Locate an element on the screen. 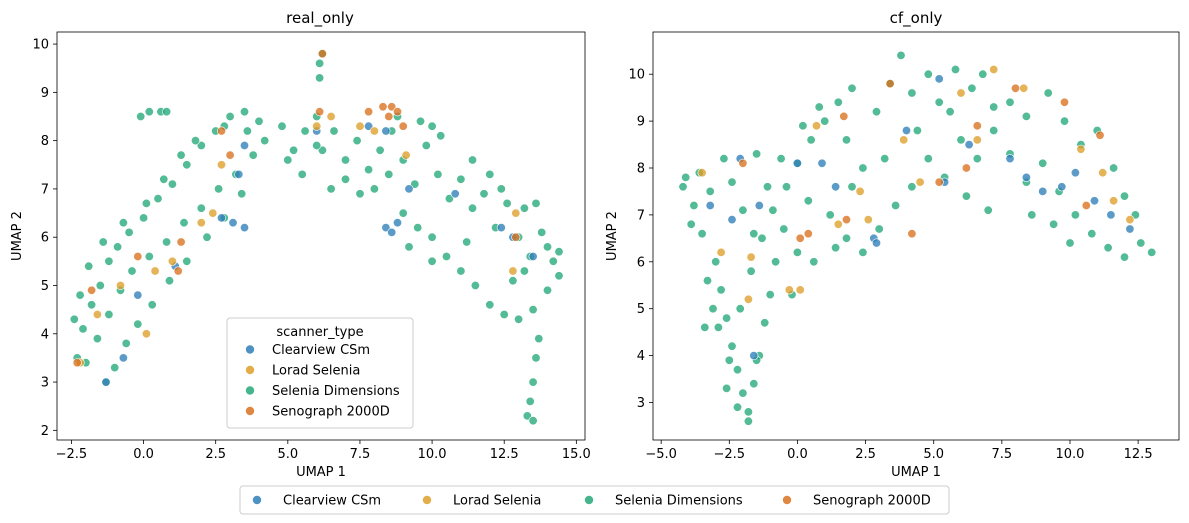 The height and width of the screenshot is (523, 1189). figure-legend-box is located at coordinates (594, 500).